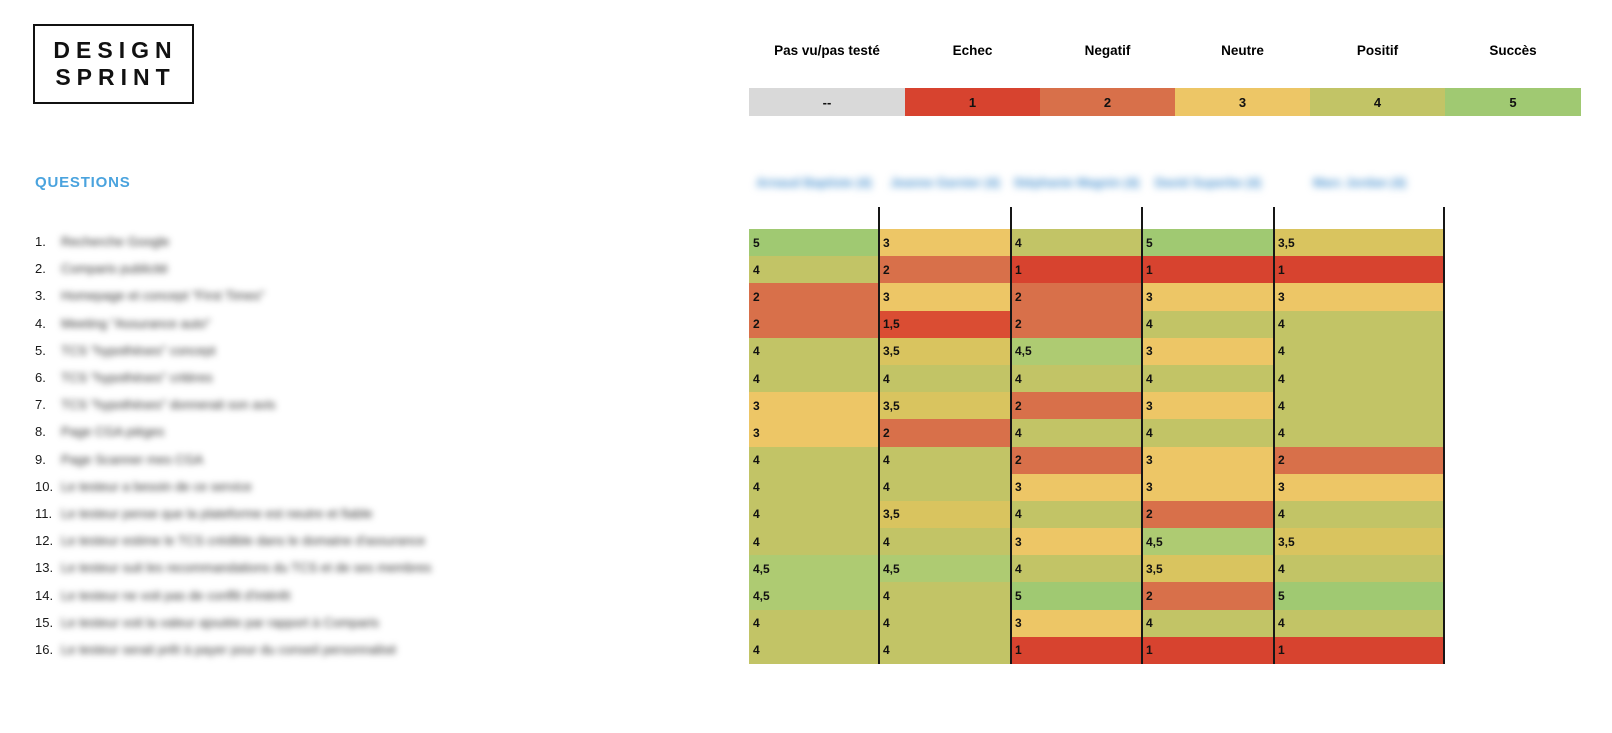 This screenshot has height=733, width=1612. What do you see at coordinates (1359, 487) in the screenshot?
I see `score-cell-r10-c5: 3` at bounding box center [1359, 487].